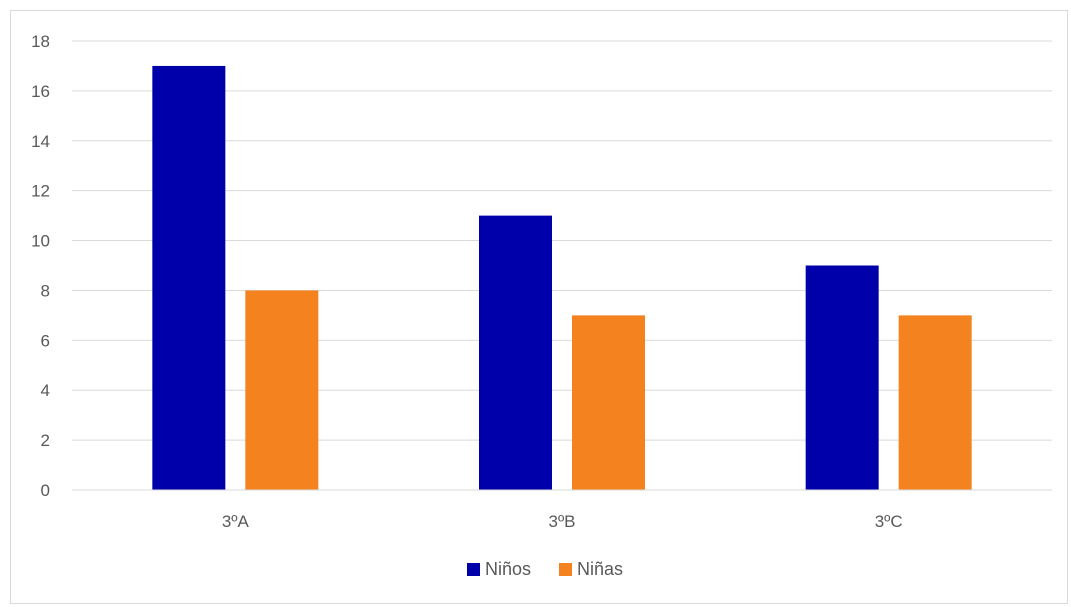 This screenshot has height=607, width=1071. Describe the element at coordinates (45, 440) in the screenshot. I see `y-tick-label: 2` at that location.